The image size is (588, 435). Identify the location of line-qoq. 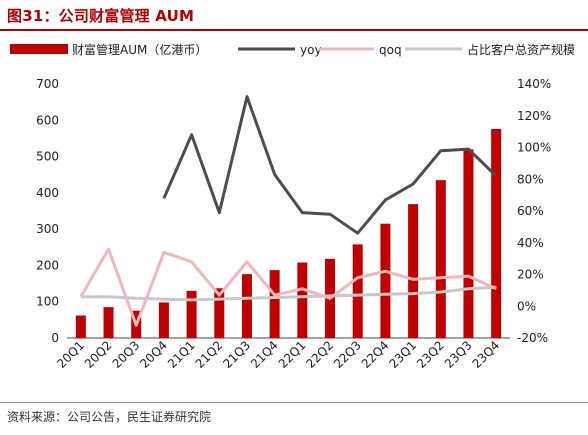
(288, 287).